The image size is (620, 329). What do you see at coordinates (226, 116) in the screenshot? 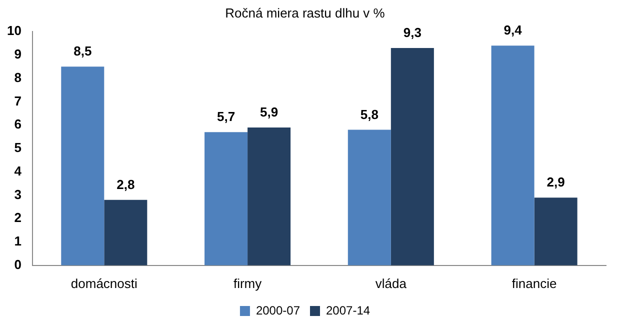
I see `data-label: 5,7` at bounding box center [226, 116].